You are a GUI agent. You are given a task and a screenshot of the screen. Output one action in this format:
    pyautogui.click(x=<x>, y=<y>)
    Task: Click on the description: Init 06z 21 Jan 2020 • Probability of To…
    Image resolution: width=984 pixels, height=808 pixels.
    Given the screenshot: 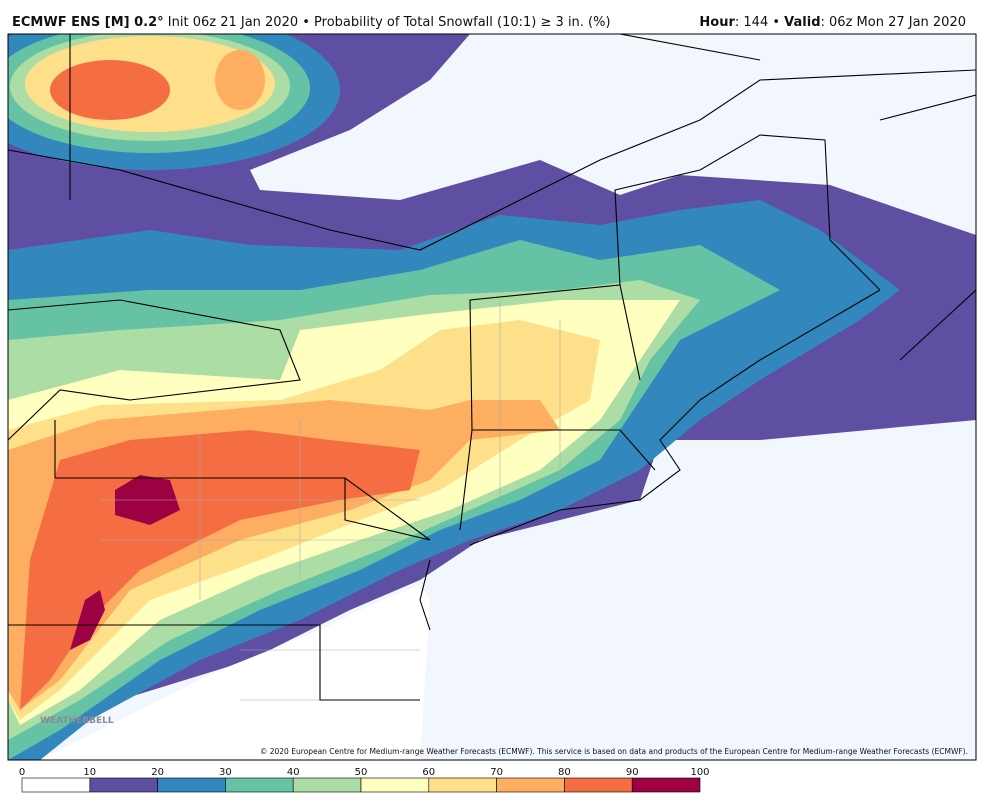 What is the action you would take?
    pyautogui.click(x=389, y=22)
    